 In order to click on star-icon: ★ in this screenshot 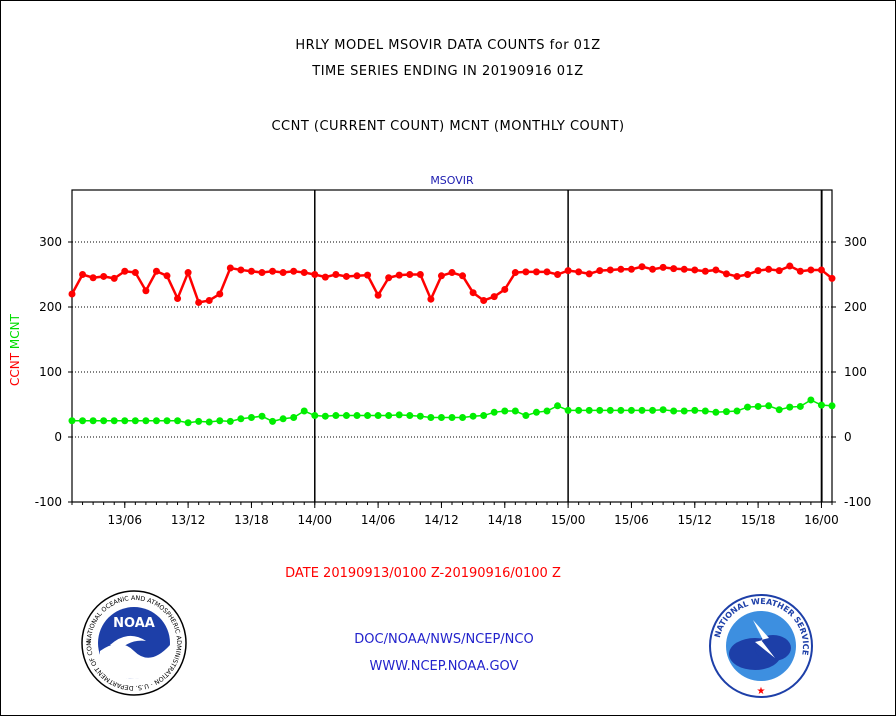, I will do `click(761, 691)`.